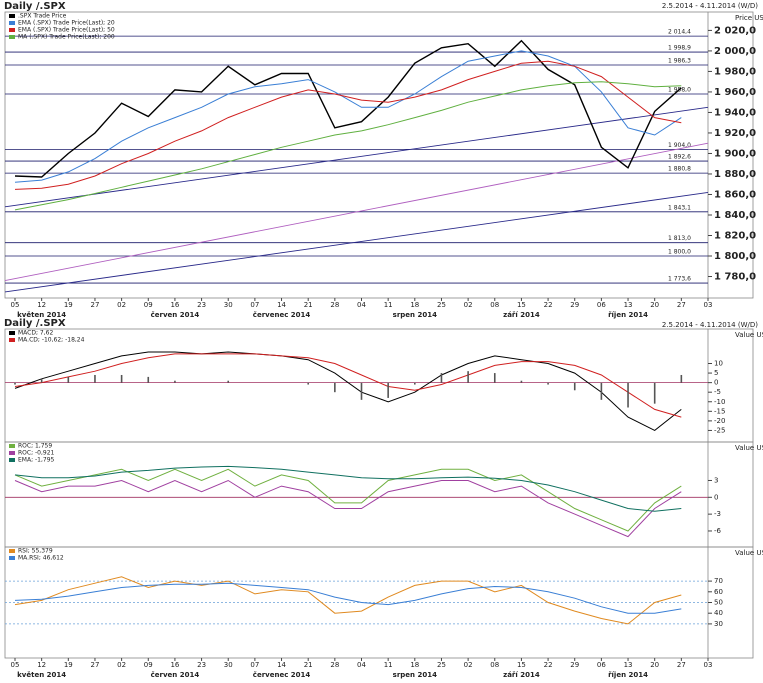  I want to click on x-tick-label: 03, so click(708, 665).